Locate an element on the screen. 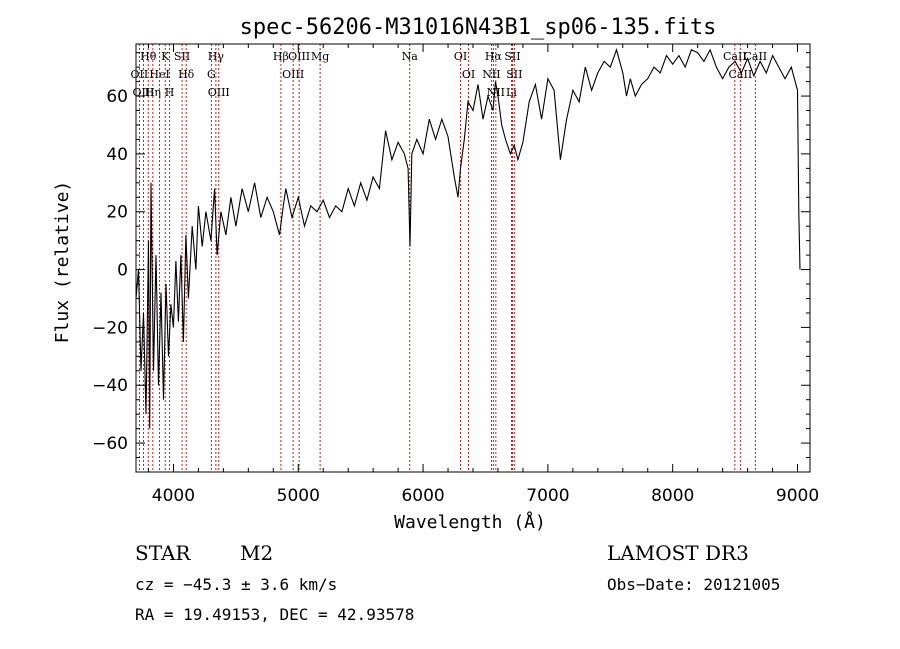 This screenshot has height=649, width=900. line-label: Hβ is located at coordinates (281, 56).